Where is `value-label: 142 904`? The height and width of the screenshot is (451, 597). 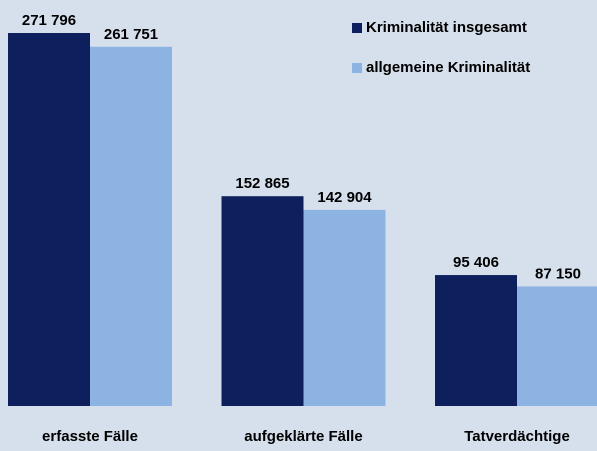 value-label: 142 904 is located at coordinates (344, 197).